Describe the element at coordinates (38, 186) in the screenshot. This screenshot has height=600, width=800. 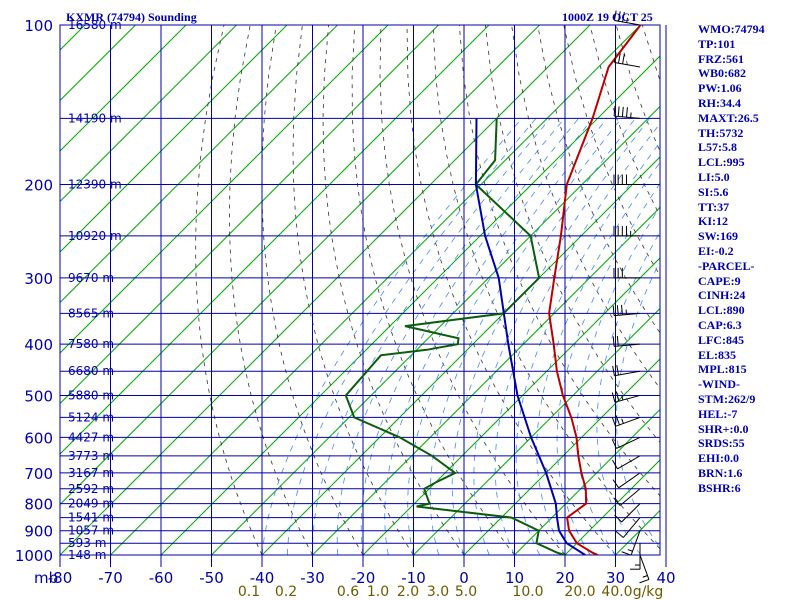
I see `pressure-tick-label: 200` at that location.